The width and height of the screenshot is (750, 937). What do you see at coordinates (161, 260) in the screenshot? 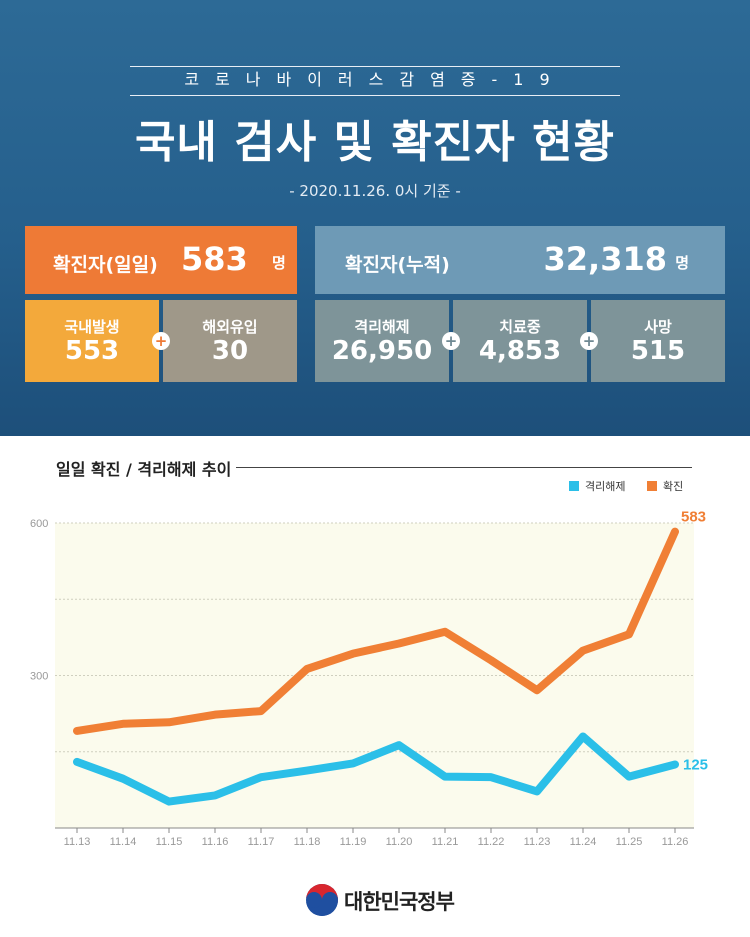
I see `daily-confirmed-box: 확진자(일일) 583 명` at bounding box center [161, 260].